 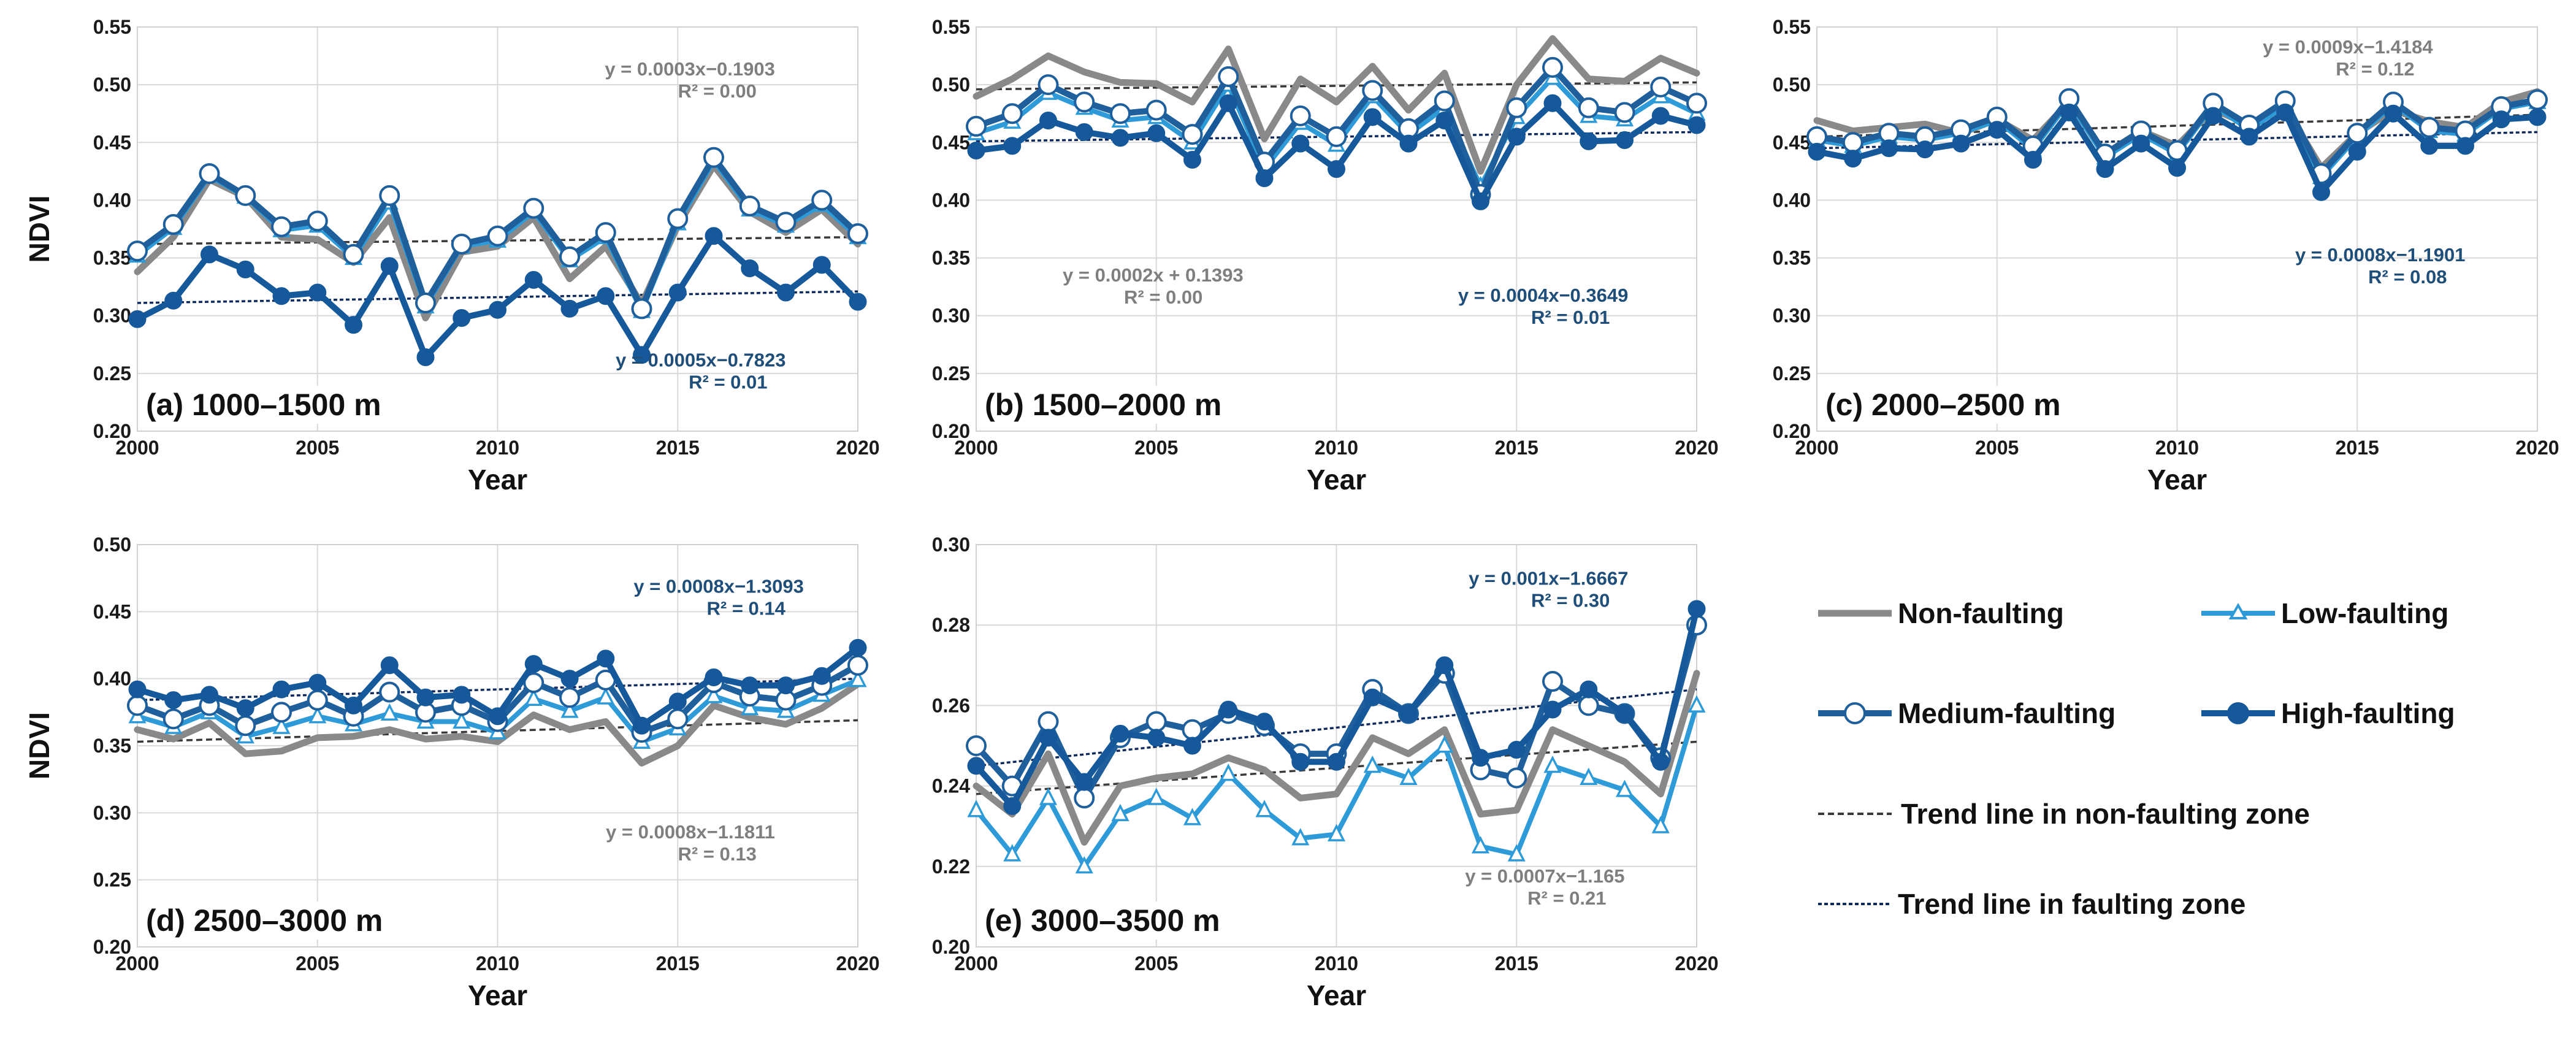 What do you see at coordinates (1943, 405) in the screenshot?
I see `panel-label-text: (c) 2000–2500 m` at bounding box center [1943, 405].